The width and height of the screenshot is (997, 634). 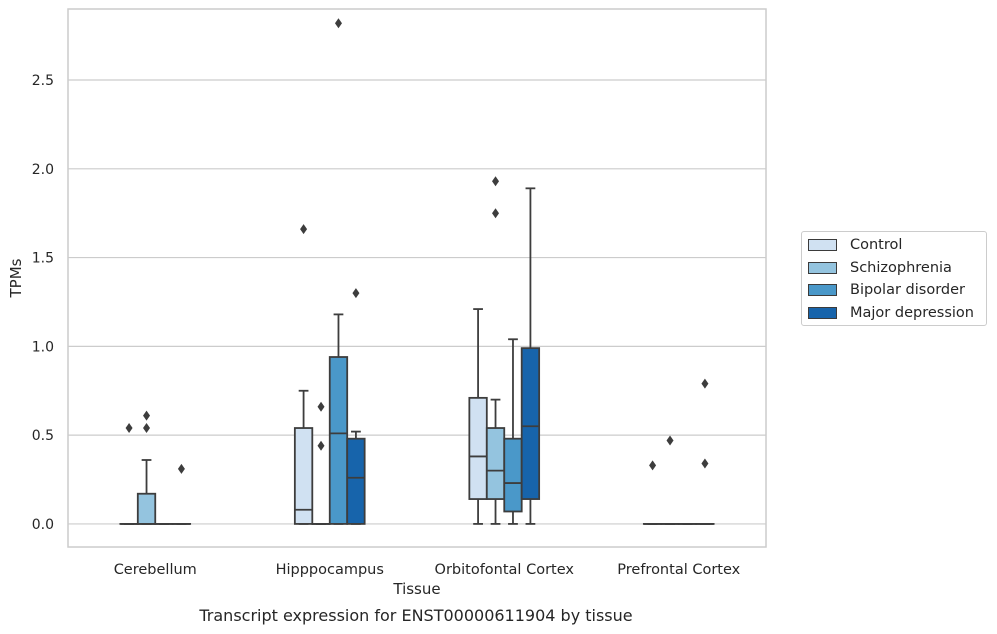 What do you see at coordinates (43, 525) in the screenshot?
I see `y-tick-label: 0.0` at bounding box center [43, 525].